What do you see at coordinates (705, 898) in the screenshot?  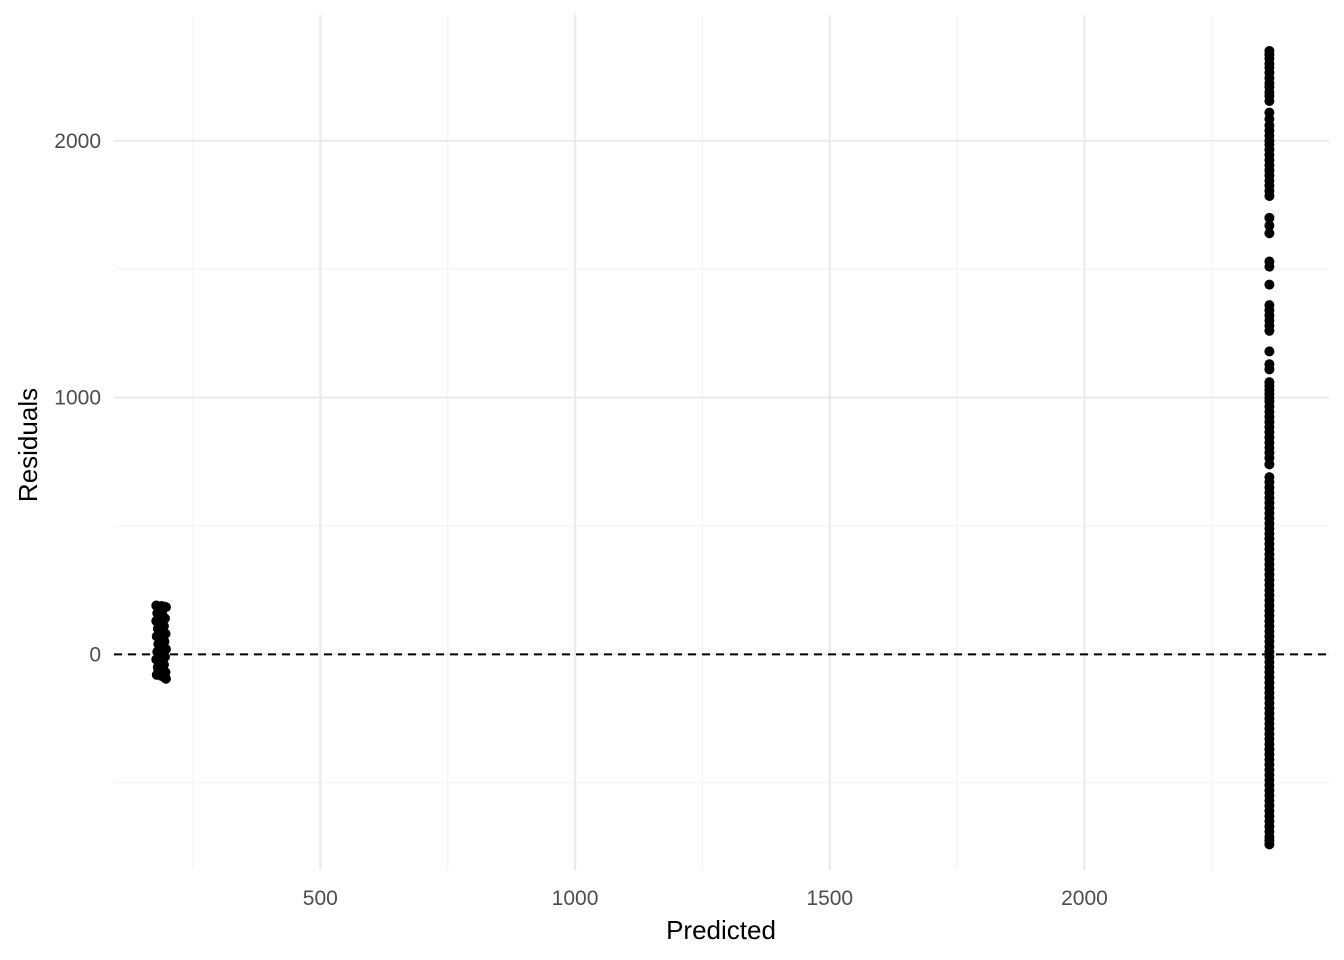 I see `x-axis-tick-labels: 500 1000 1500 2000` at bounding box center [705, 898].